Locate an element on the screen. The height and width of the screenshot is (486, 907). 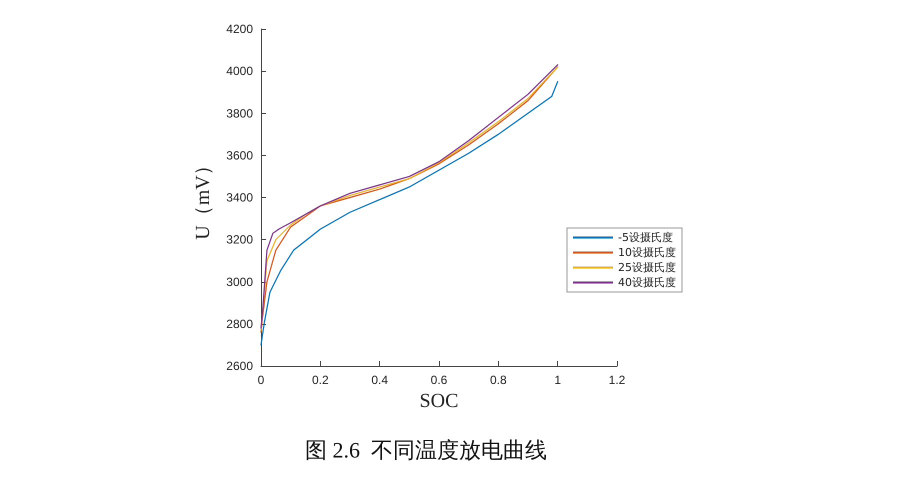
legend-label: 25设摄氏度 is located at coordinates (647, 267).